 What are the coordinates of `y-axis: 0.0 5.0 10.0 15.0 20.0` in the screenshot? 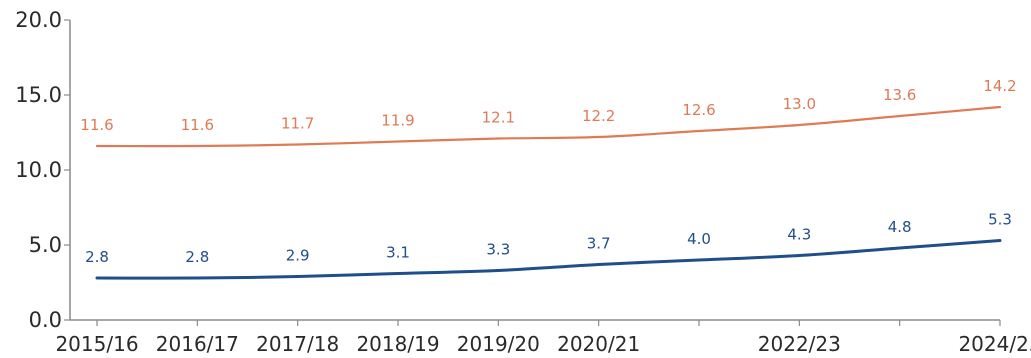 It's located at (43, 170).